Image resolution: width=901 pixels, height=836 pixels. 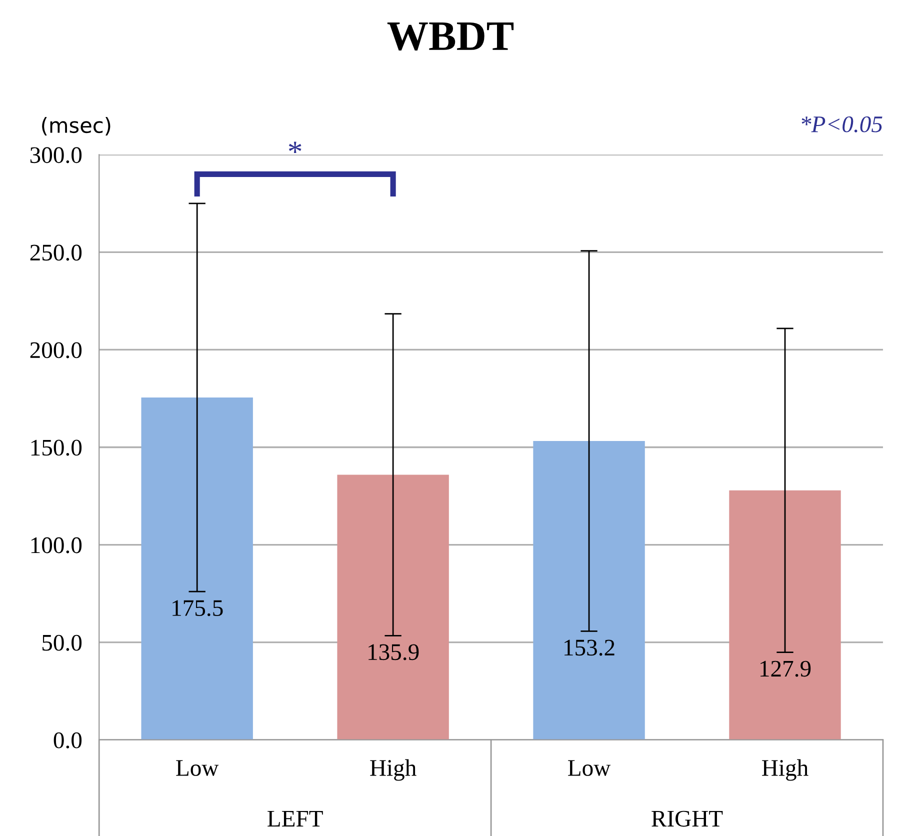 What do you see at coordinates (589, 648) in the screenshot?
I see `data-label: 153.2` at bounding box center [589, 648].